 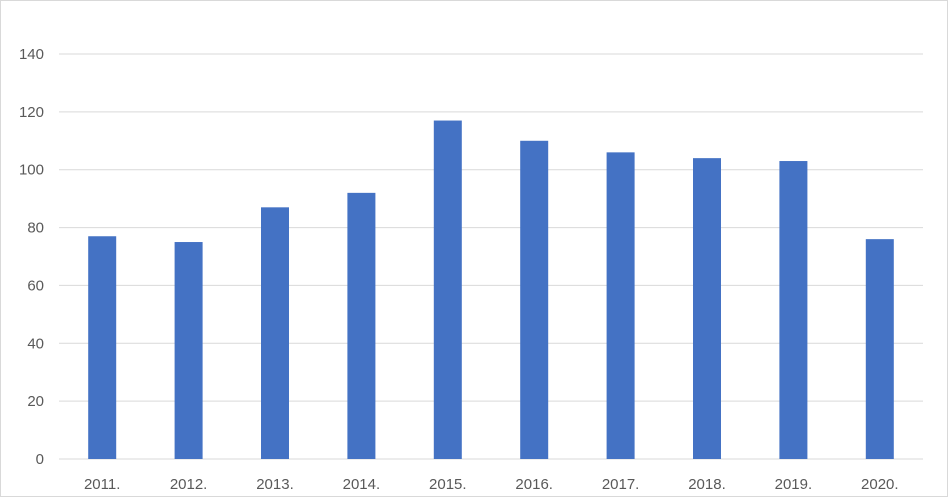 What do you see at coordinates (40, 459) in the screenshot?
I see `y-tick-label: 0` at bounding box center [40, 459].